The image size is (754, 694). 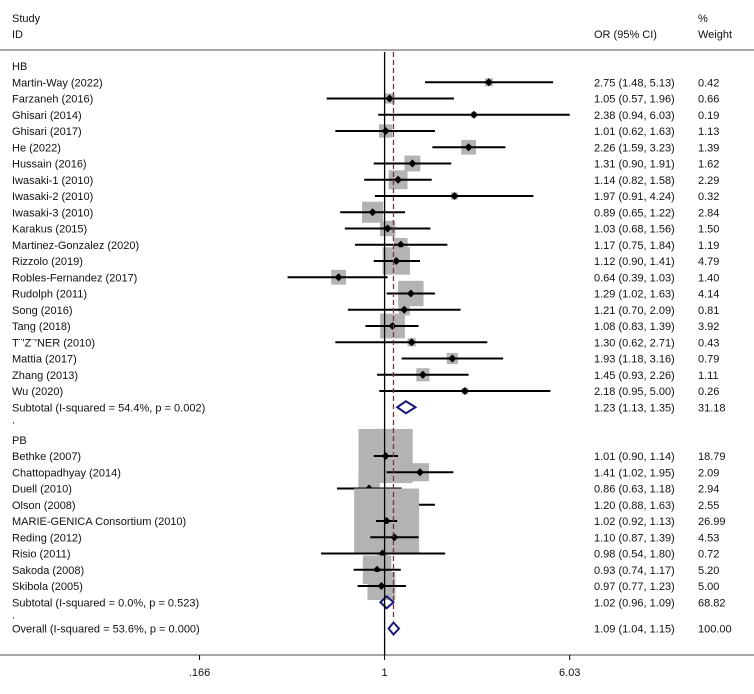 I want to click on subtotal-weight: 68.82, so click(x=712, y=603).